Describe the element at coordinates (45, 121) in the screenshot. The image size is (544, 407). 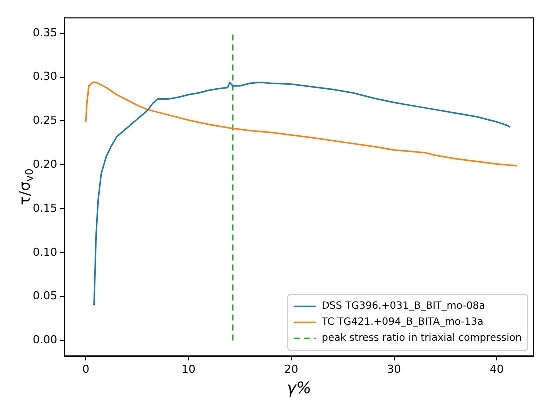
I see `y-tick-label: 0.25` at that location.